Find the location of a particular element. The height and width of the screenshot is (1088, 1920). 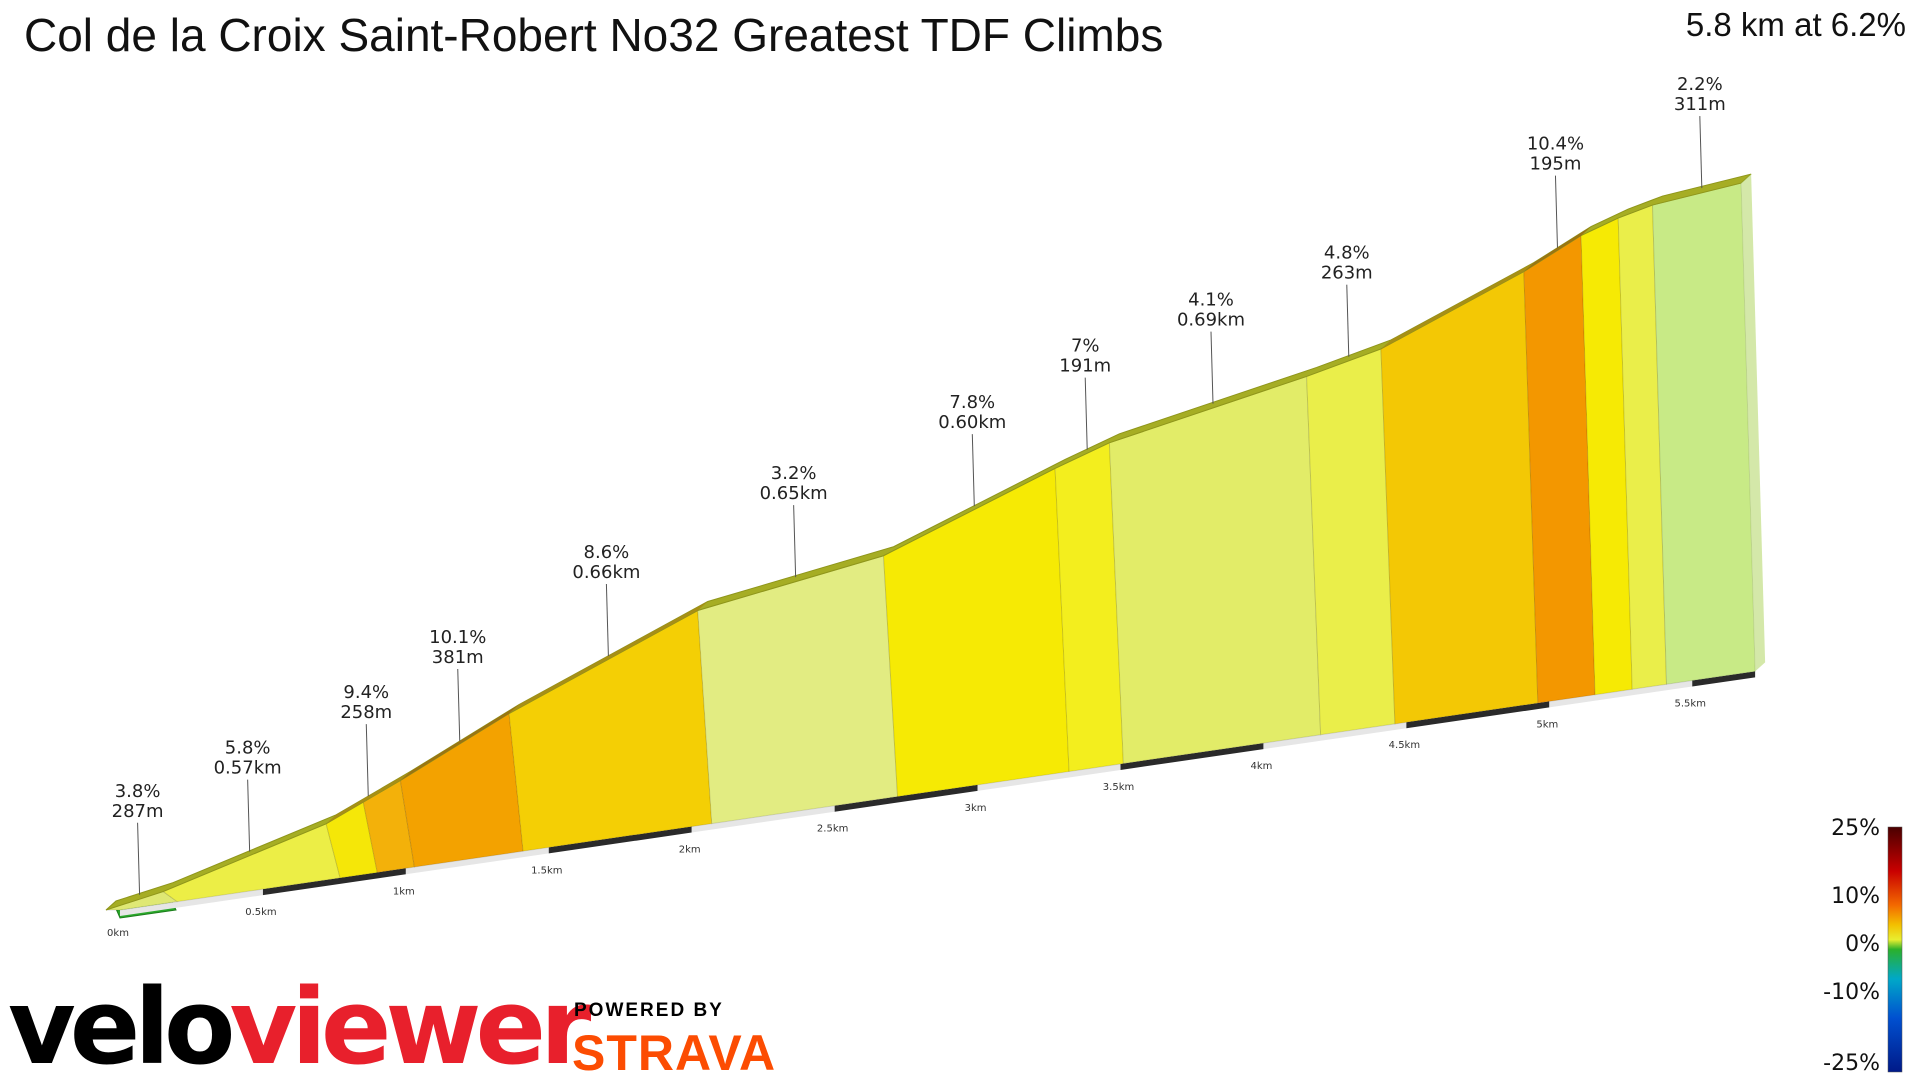

color-scale-label: -25% is located at coordinates (1851, 1063).